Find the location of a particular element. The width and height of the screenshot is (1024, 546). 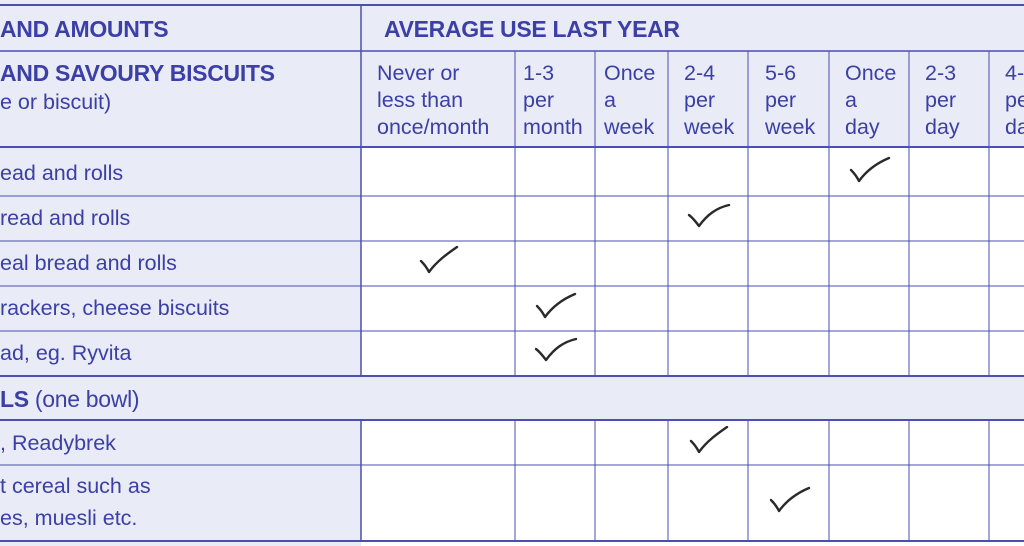

cereals-group-note: (one bowl) is located at coordinates (84, 399).